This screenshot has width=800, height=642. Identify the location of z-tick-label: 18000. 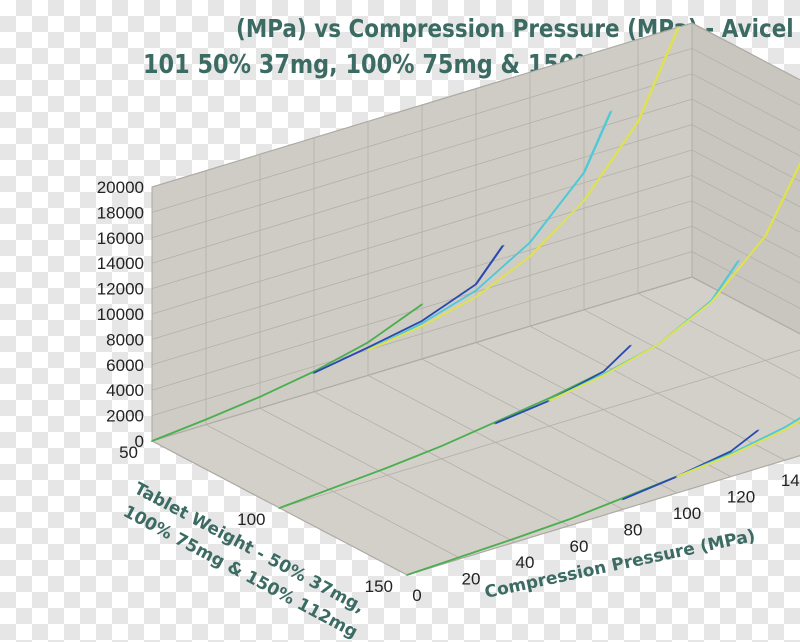
(120, 212).